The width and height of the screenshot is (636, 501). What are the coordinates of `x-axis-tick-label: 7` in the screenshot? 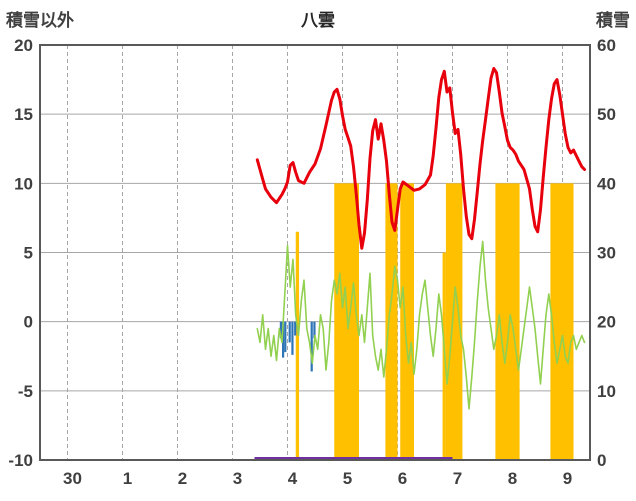 It's located at (457, 478).